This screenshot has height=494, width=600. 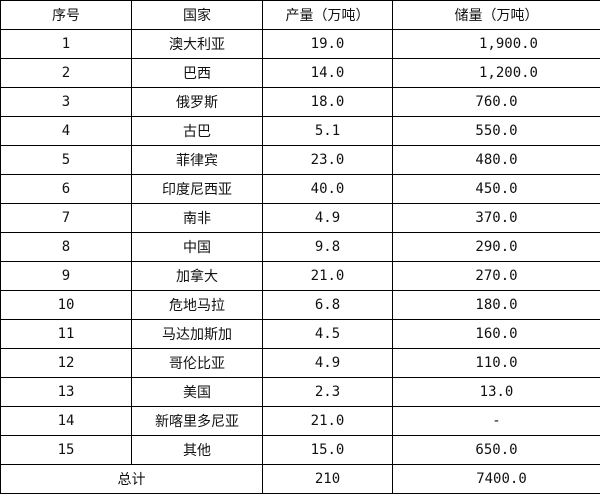 What do you see at coordinates (197, 276) in the screenshot?
I see `row-country: 加拿大` at bounding box center [197, 276].